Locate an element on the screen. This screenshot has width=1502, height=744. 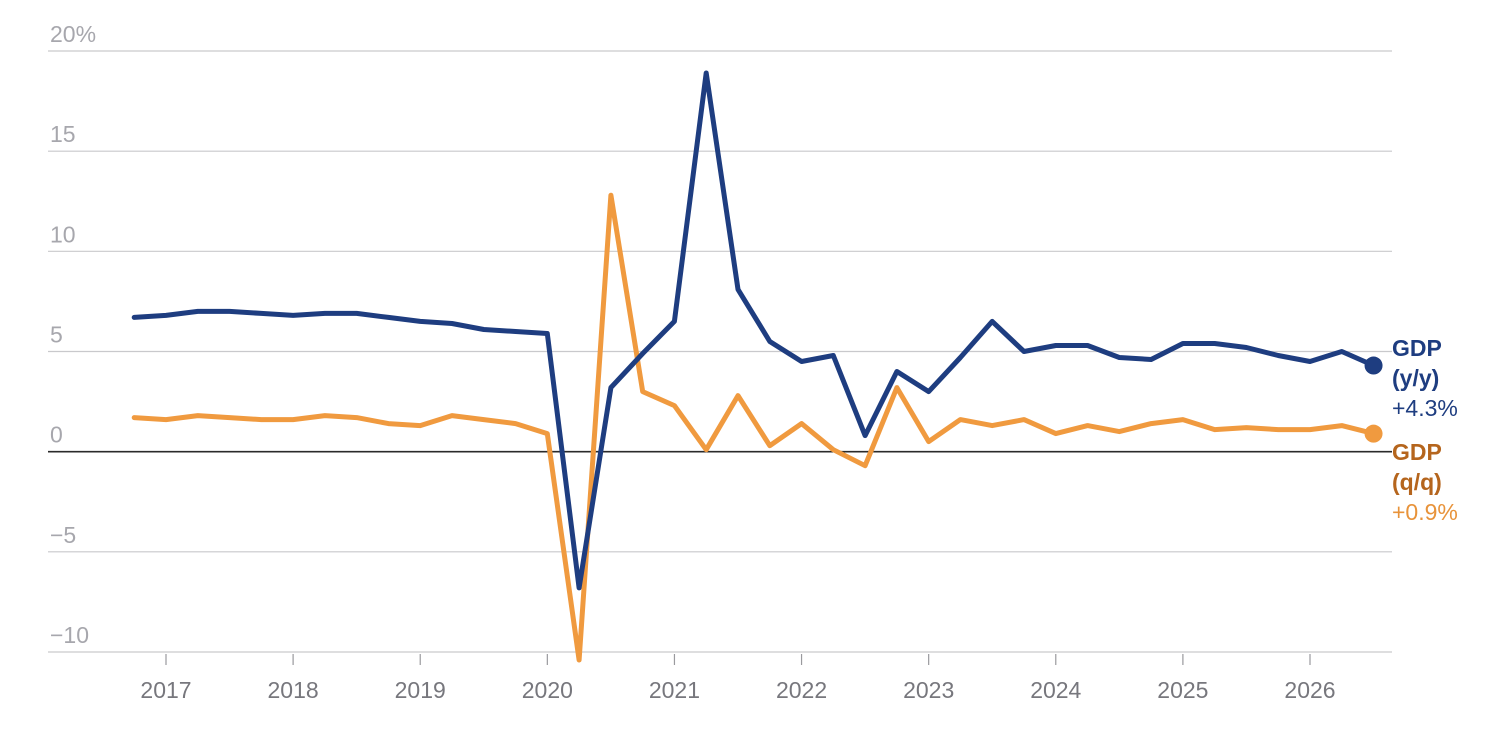
x-tick-label: 2026 is located at coordinates (1309, 690).